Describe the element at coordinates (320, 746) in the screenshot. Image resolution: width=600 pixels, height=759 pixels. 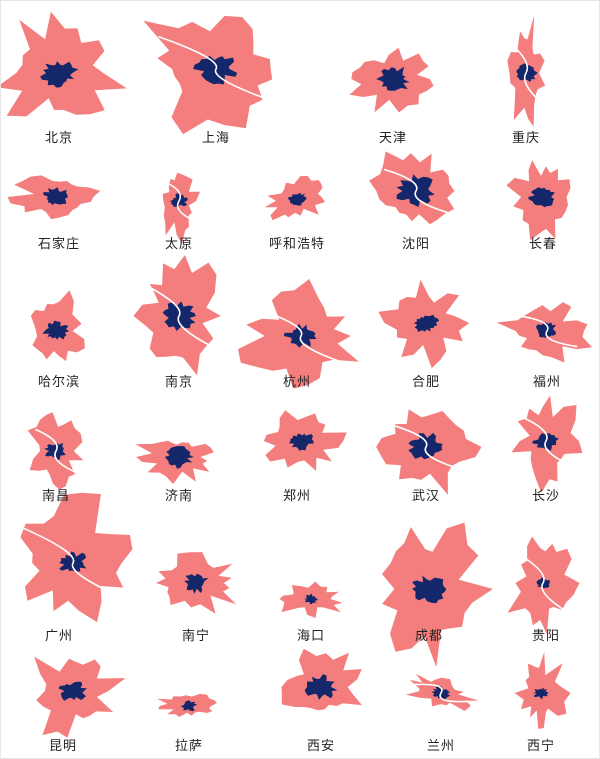
I see `city-label: 西安` at that location.